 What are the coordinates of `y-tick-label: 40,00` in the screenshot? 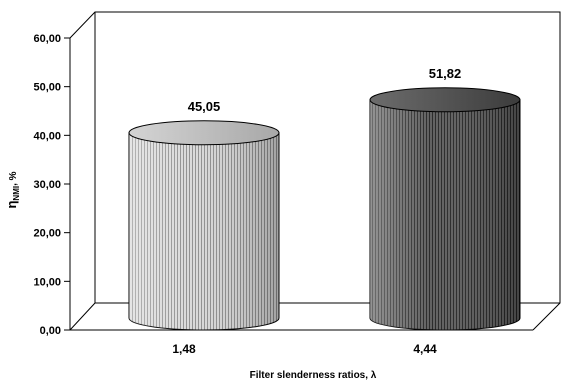 It's located at (47, 136).